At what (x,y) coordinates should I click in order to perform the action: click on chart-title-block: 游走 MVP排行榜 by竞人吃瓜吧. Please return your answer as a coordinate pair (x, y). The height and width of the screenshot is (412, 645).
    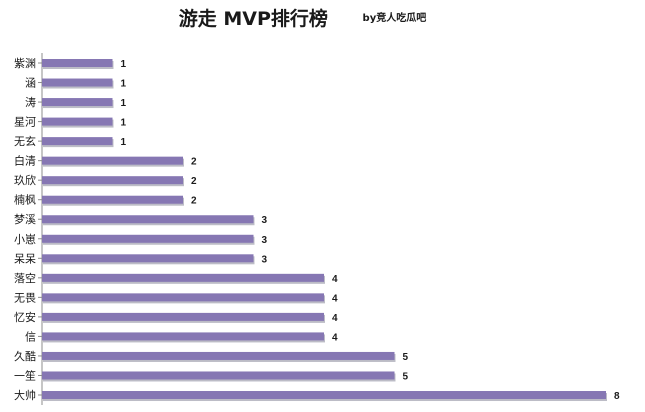
    Looking at the image, I should click on (322, 17).